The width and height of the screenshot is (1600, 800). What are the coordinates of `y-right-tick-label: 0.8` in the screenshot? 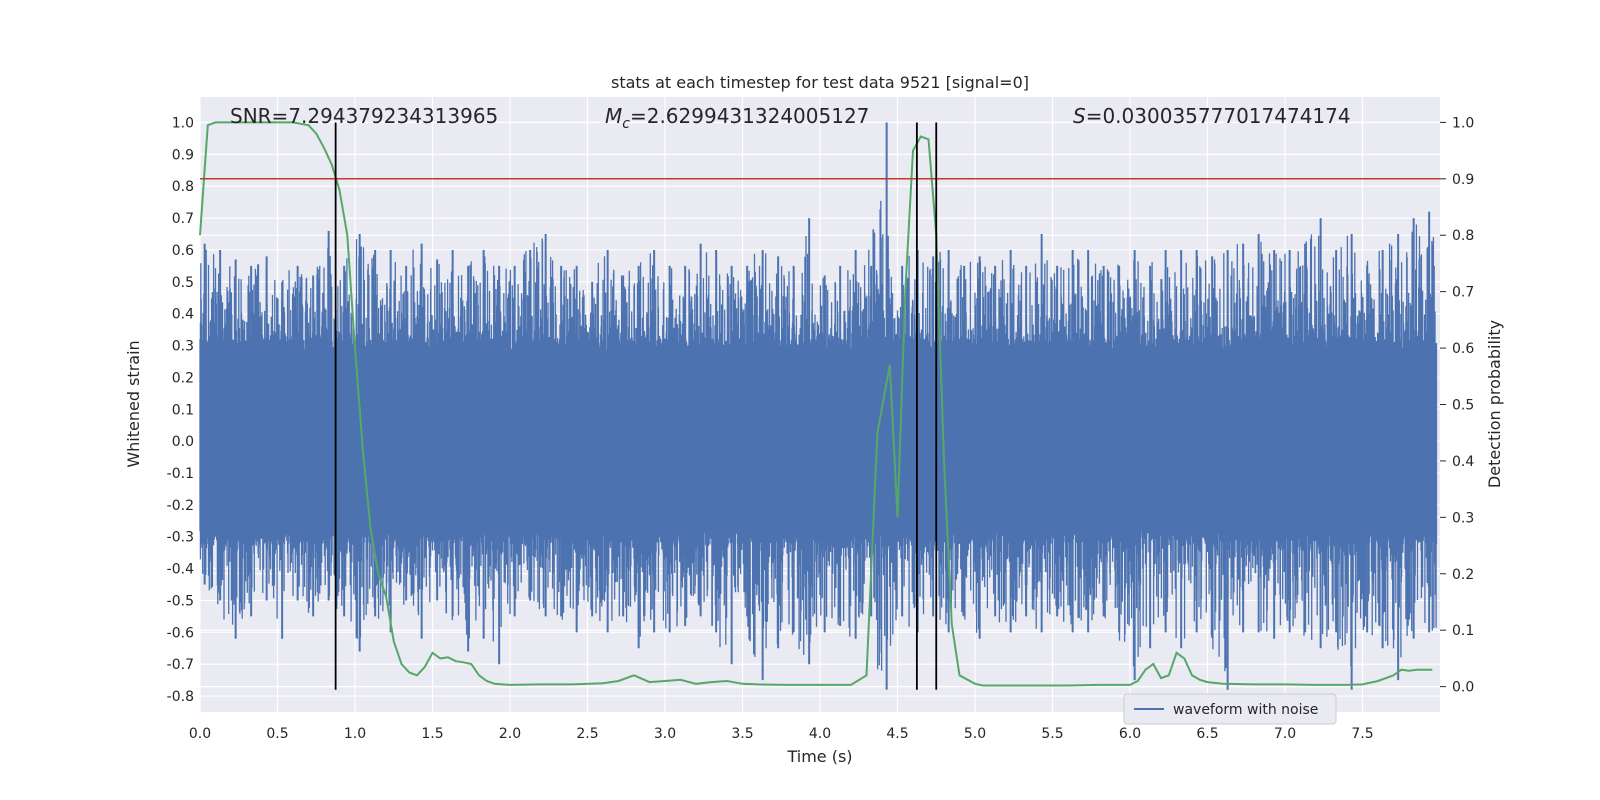 It's located at (1463, 236).